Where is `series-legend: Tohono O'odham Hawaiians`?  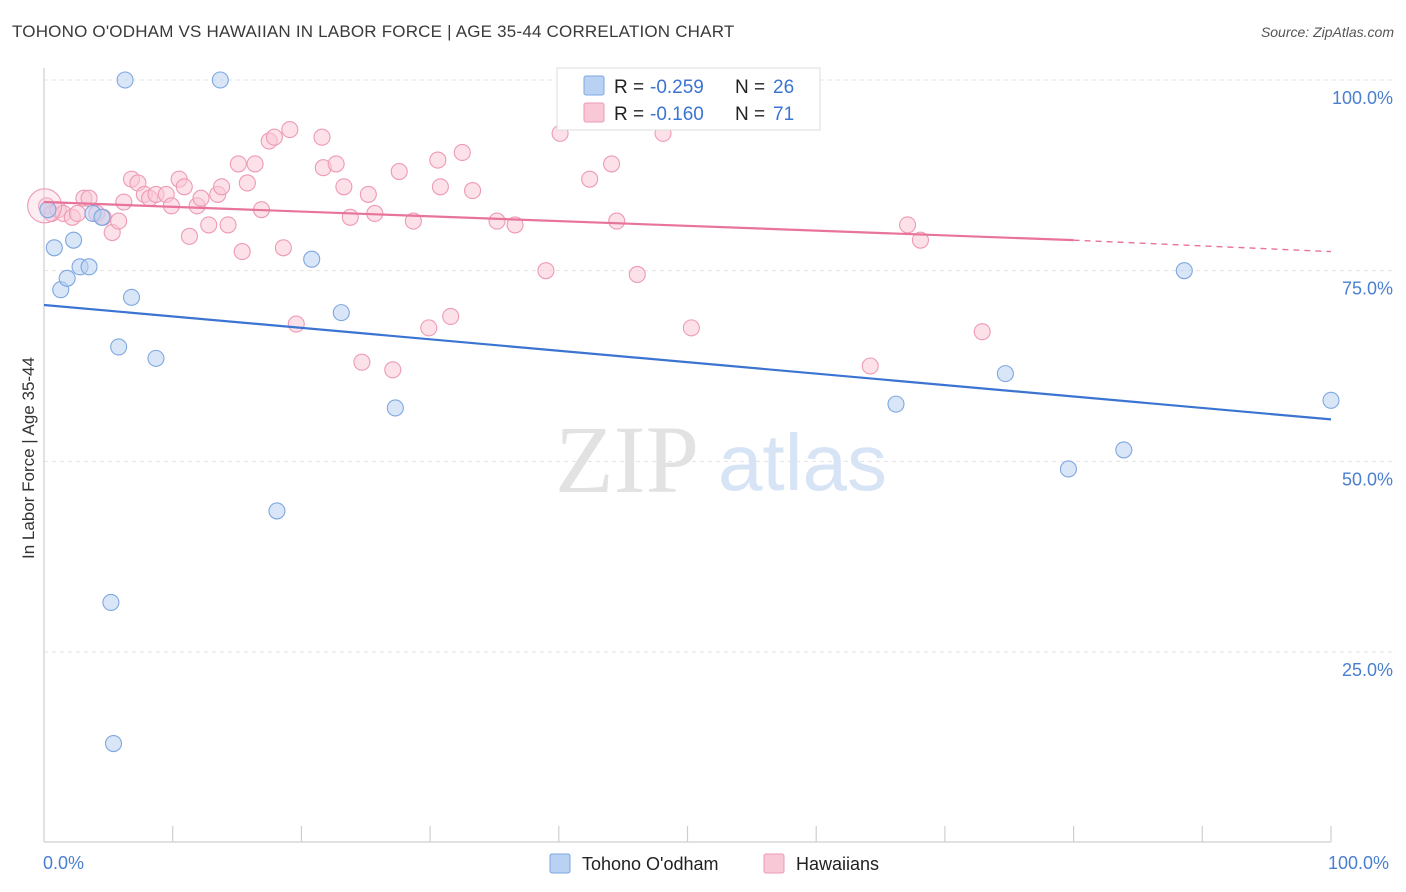
series-legend: Tohono O'odham Hawaiians is located at coordinates (714, 863).